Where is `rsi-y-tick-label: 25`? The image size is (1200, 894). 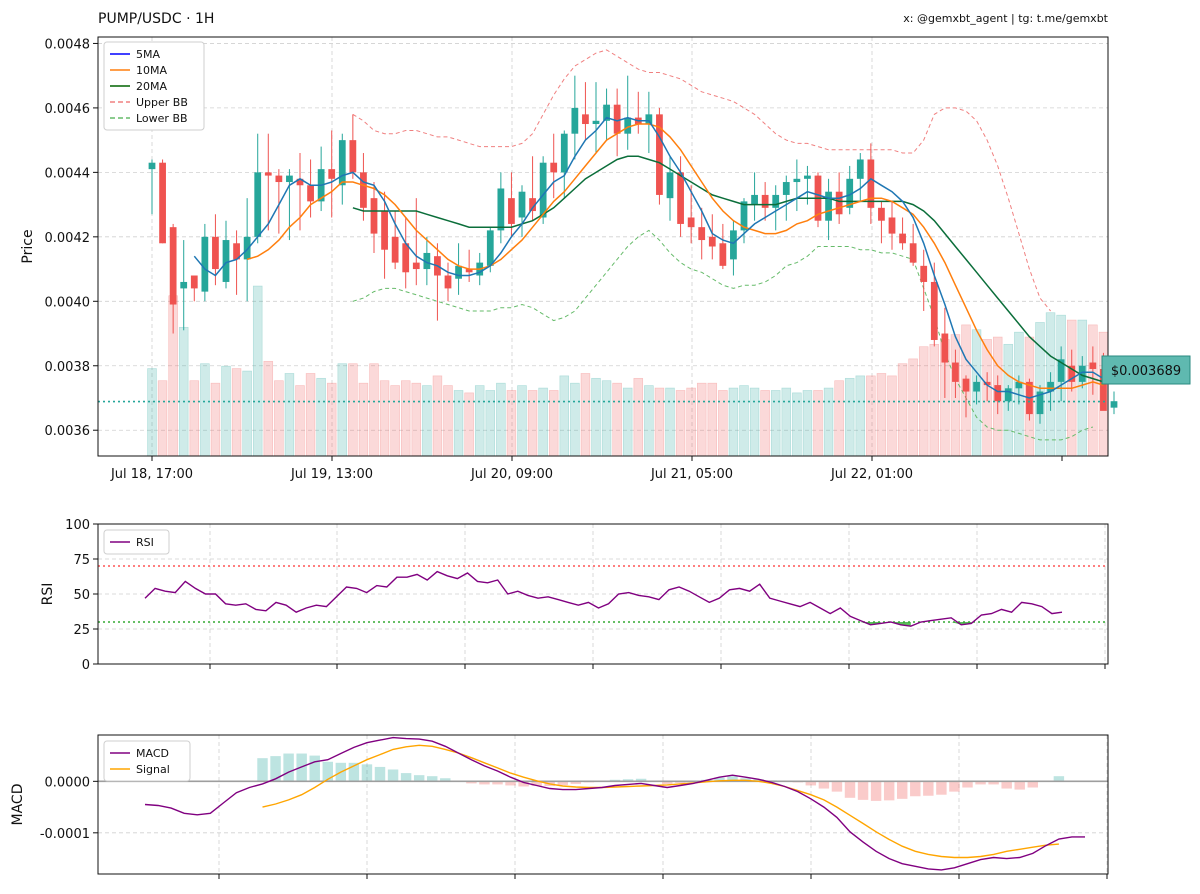 rsi-y-tick-label: 25 is located at coordinates (81, 630).